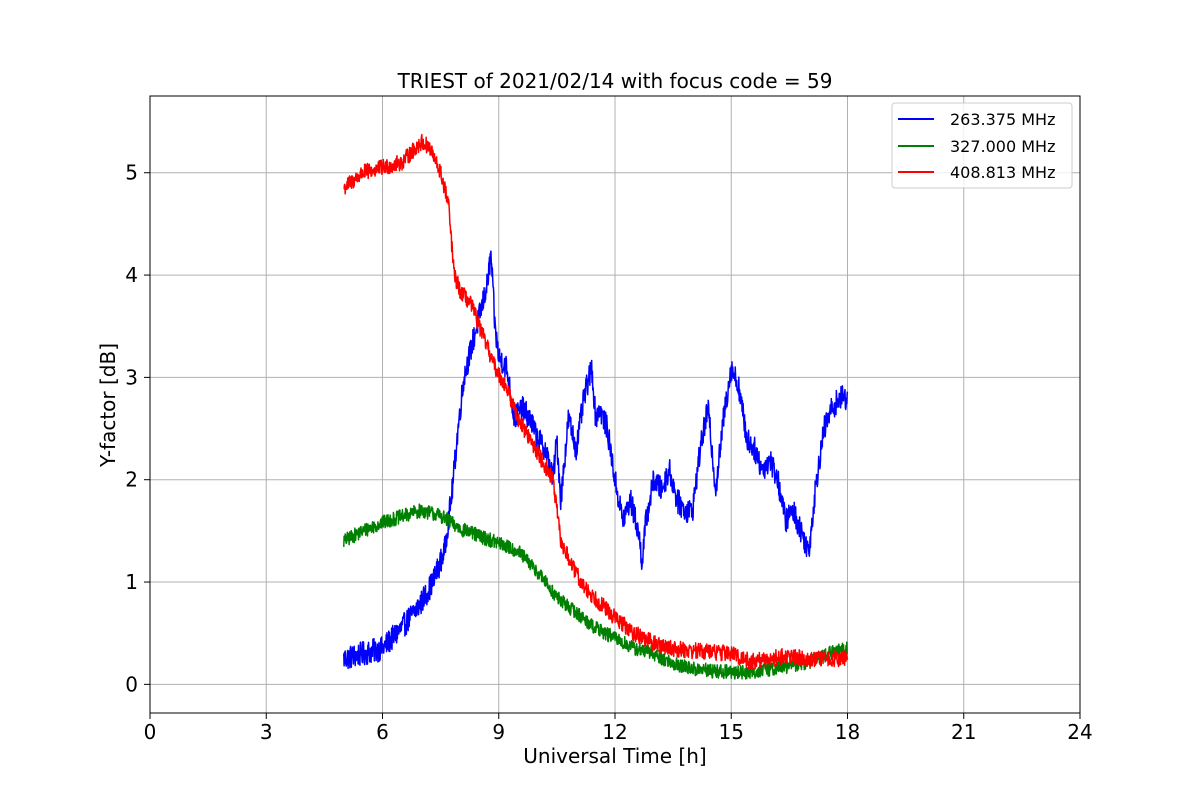 The image size is (1200, 800). Describe the element at coordinates (614, 732) in the screenshot. I see `x-tick-label: 12` at that location.